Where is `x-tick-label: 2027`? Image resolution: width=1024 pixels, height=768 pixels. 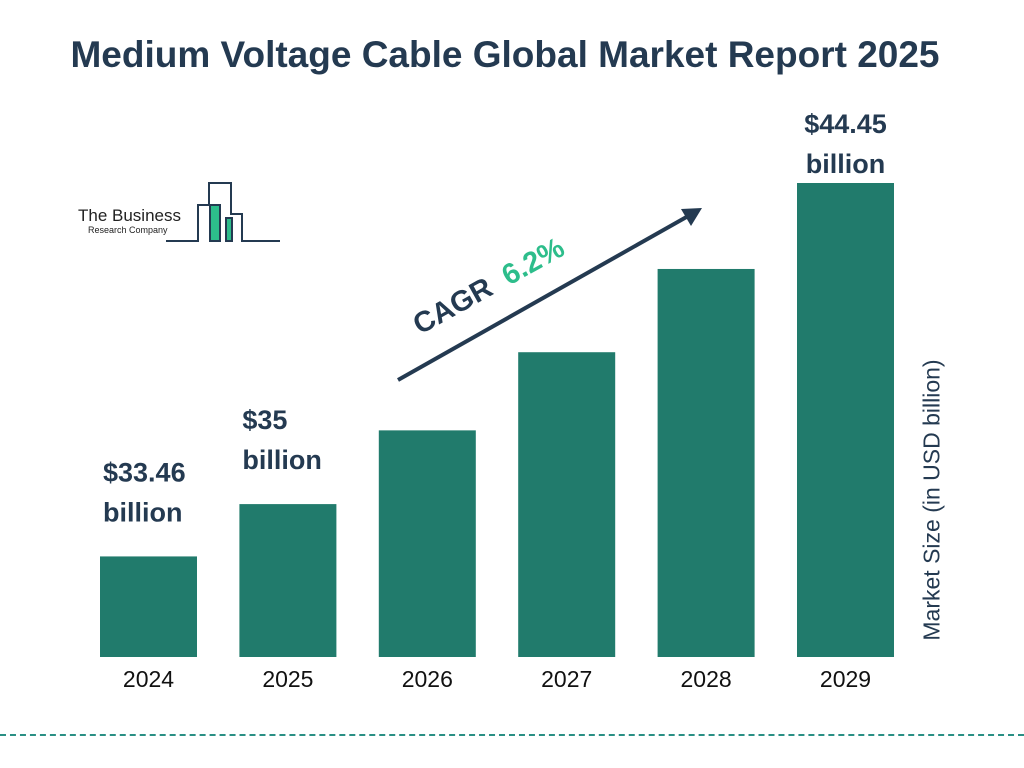 x-tick-label: 2027 is located at coordinates (566, 679).